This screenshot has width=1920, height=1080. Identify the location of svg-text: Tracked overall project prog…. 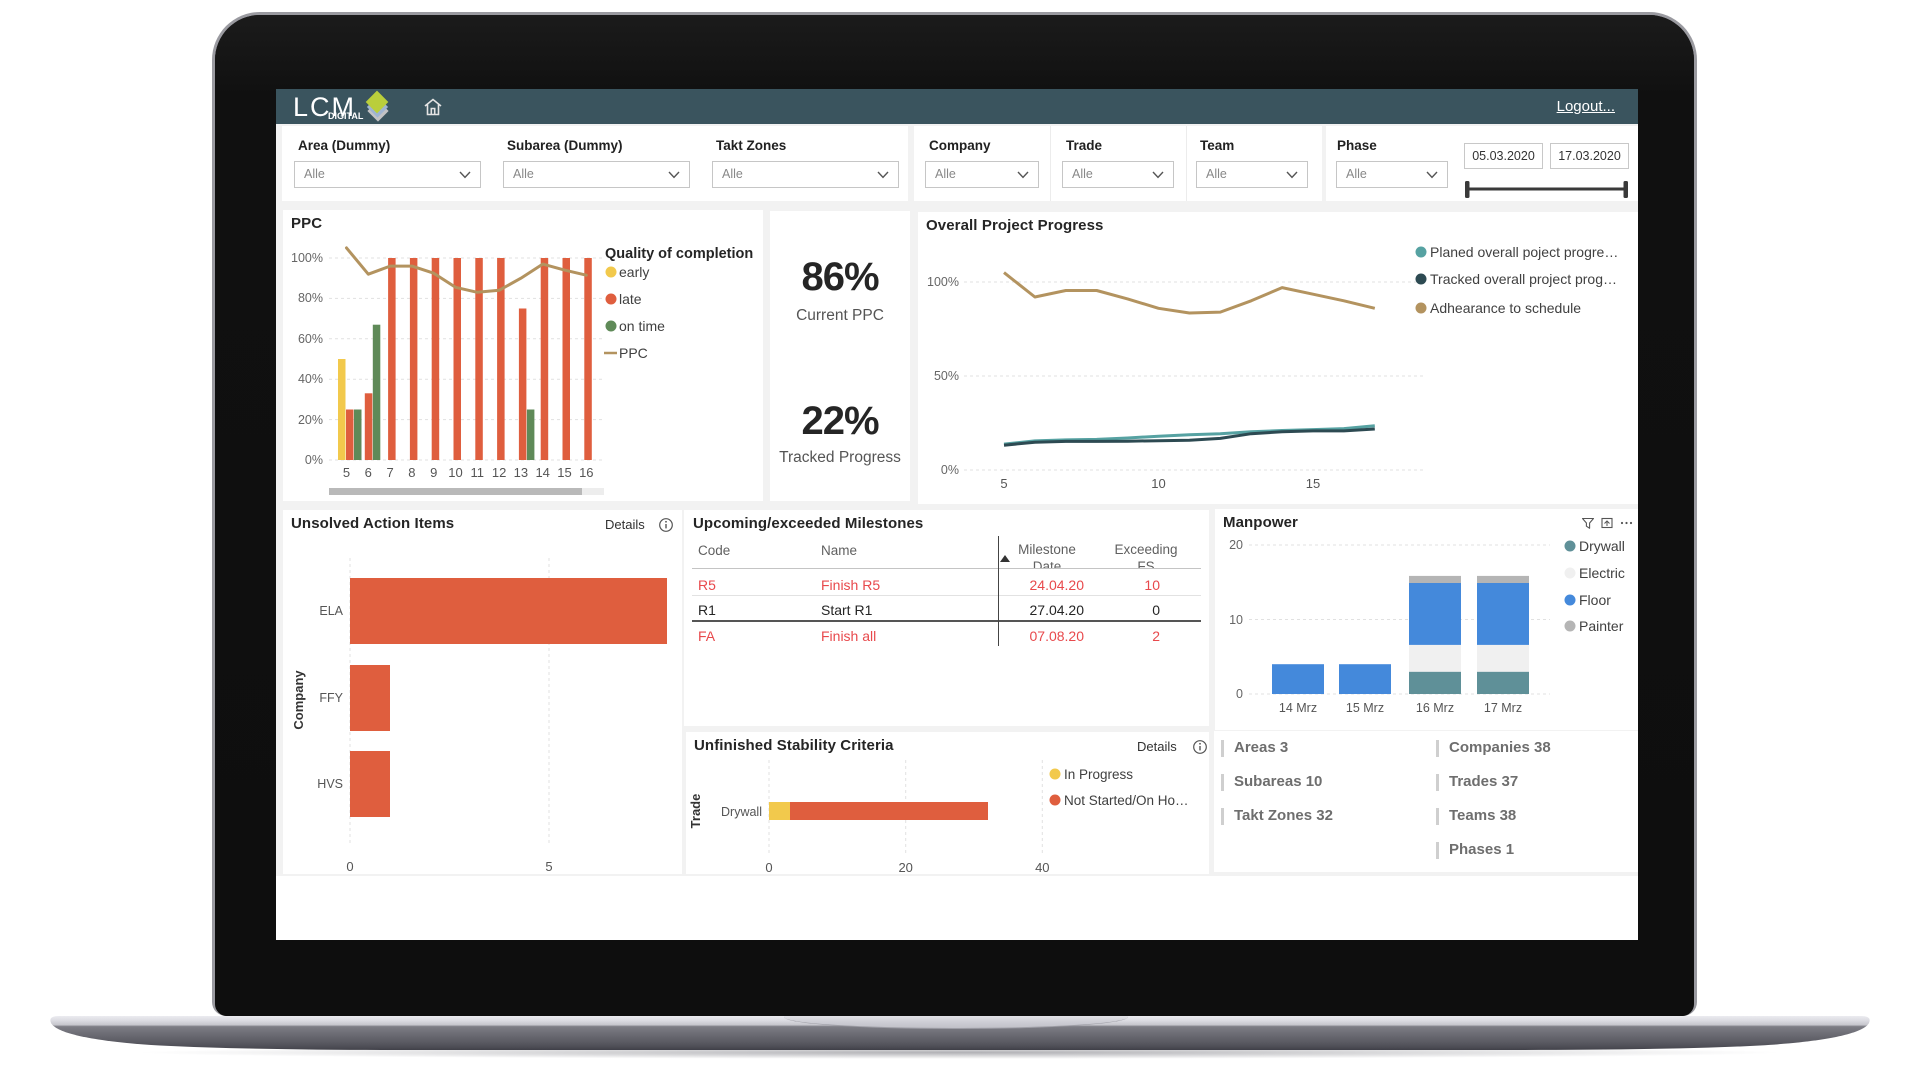
(1523, 279).